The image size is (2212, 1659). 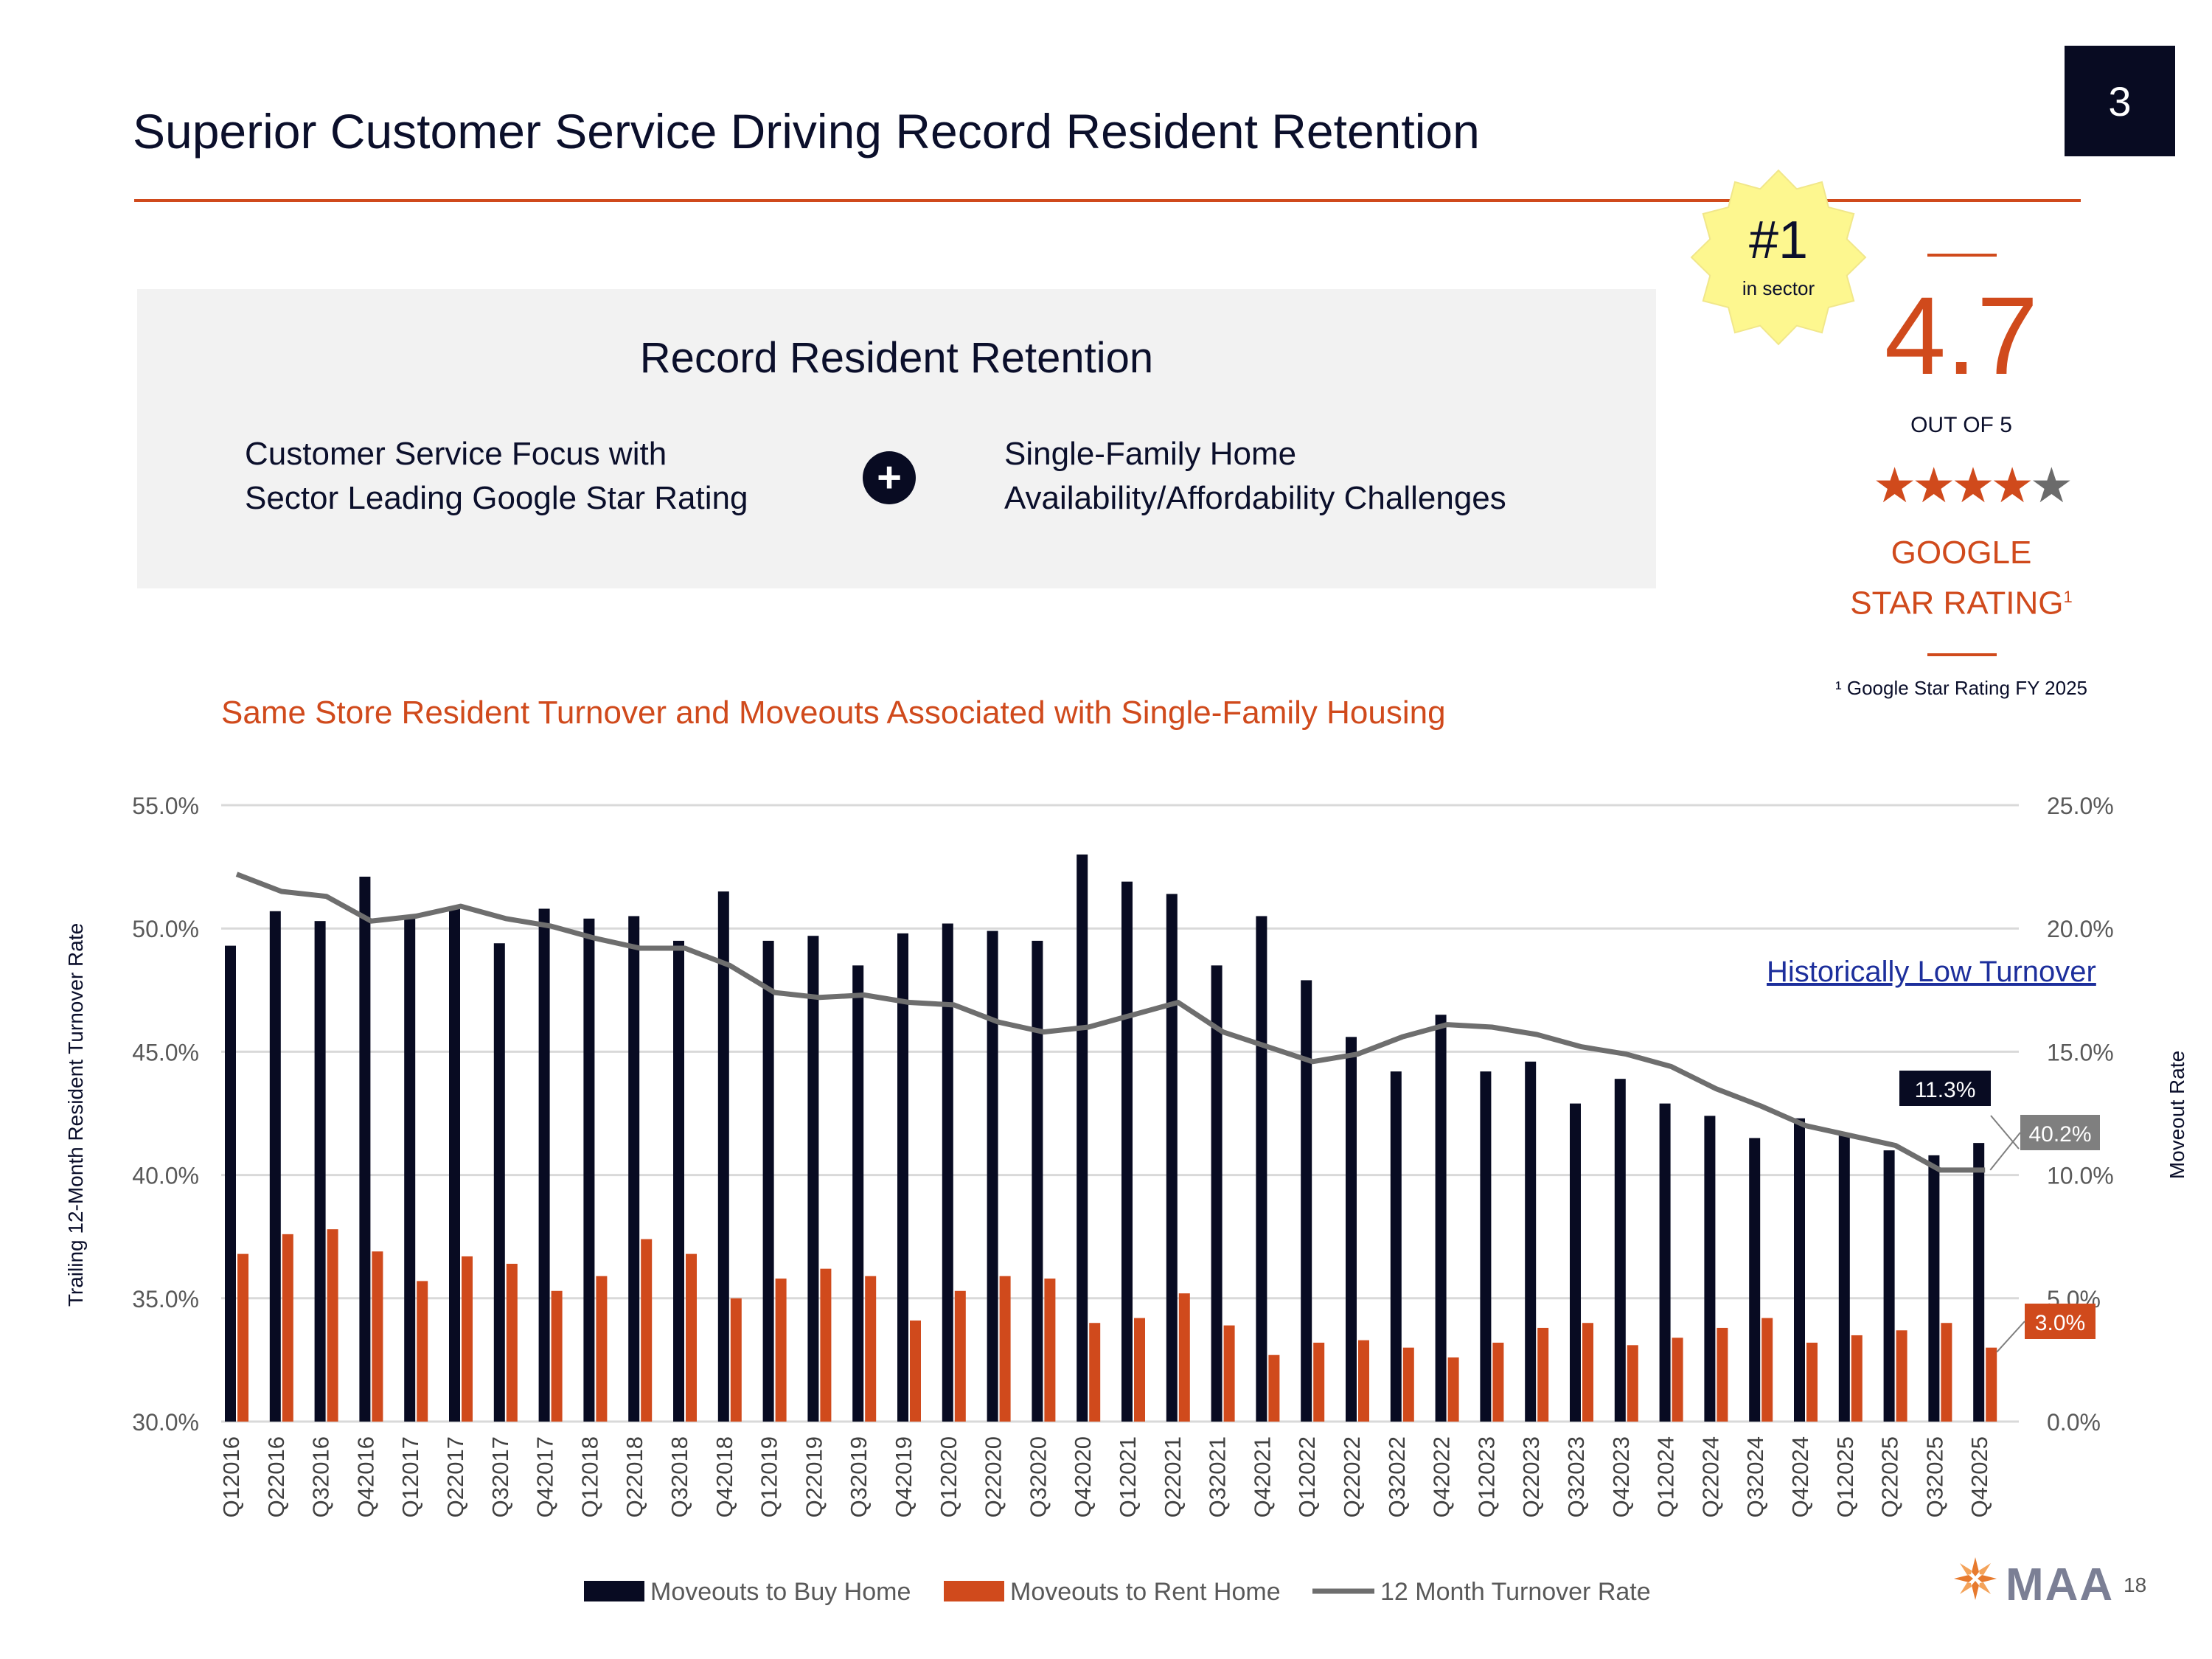 What do you see at coordinates (1442, 1476) in the screenshot?
I see `x-tick-label: Q42022` at bounding box center [1442, 1476].